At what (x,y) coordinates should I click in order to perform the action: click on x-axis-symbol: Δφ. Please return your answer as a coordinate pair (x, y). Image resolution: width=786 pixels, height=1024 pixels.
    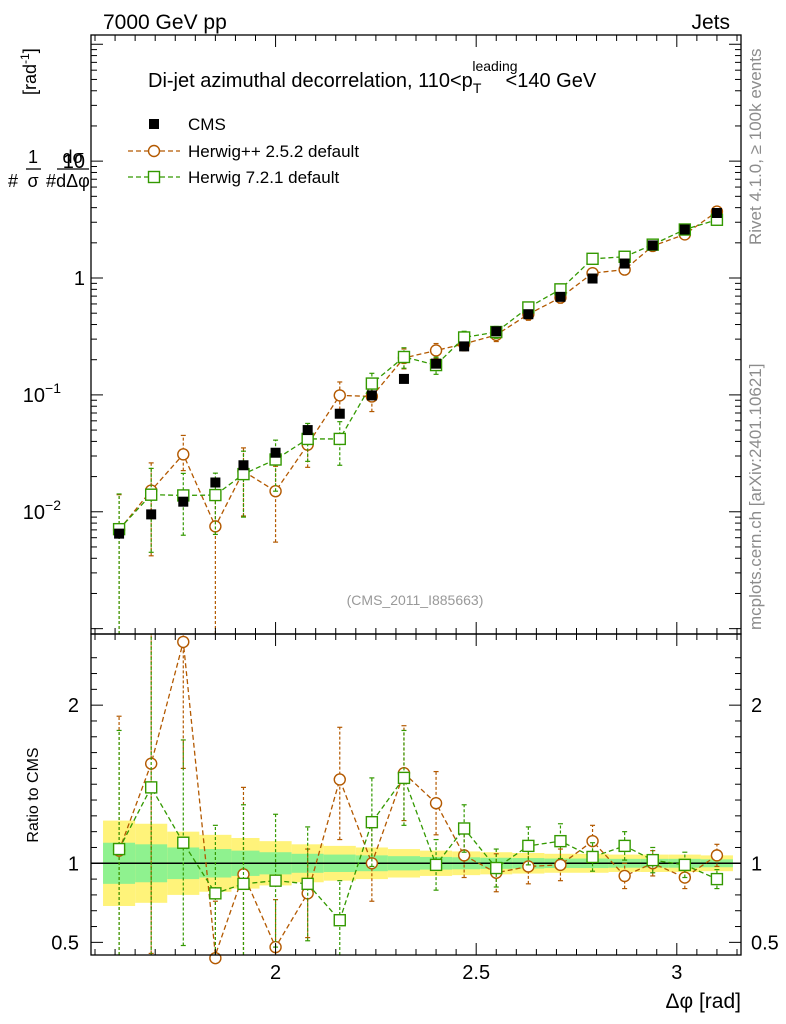
    Looking at the image, I should click on (679, 1001).